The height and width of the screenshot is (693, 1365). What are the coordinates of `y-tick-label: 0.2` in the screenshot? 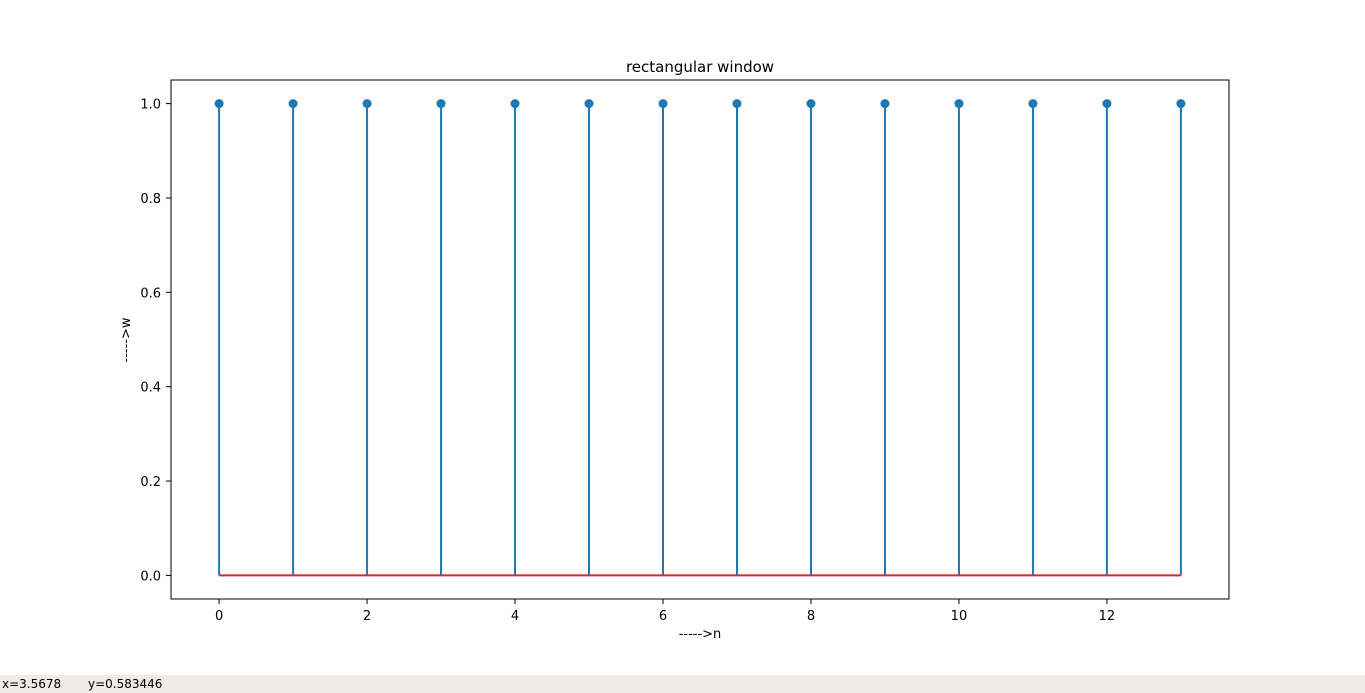 It's located at (150, 482).